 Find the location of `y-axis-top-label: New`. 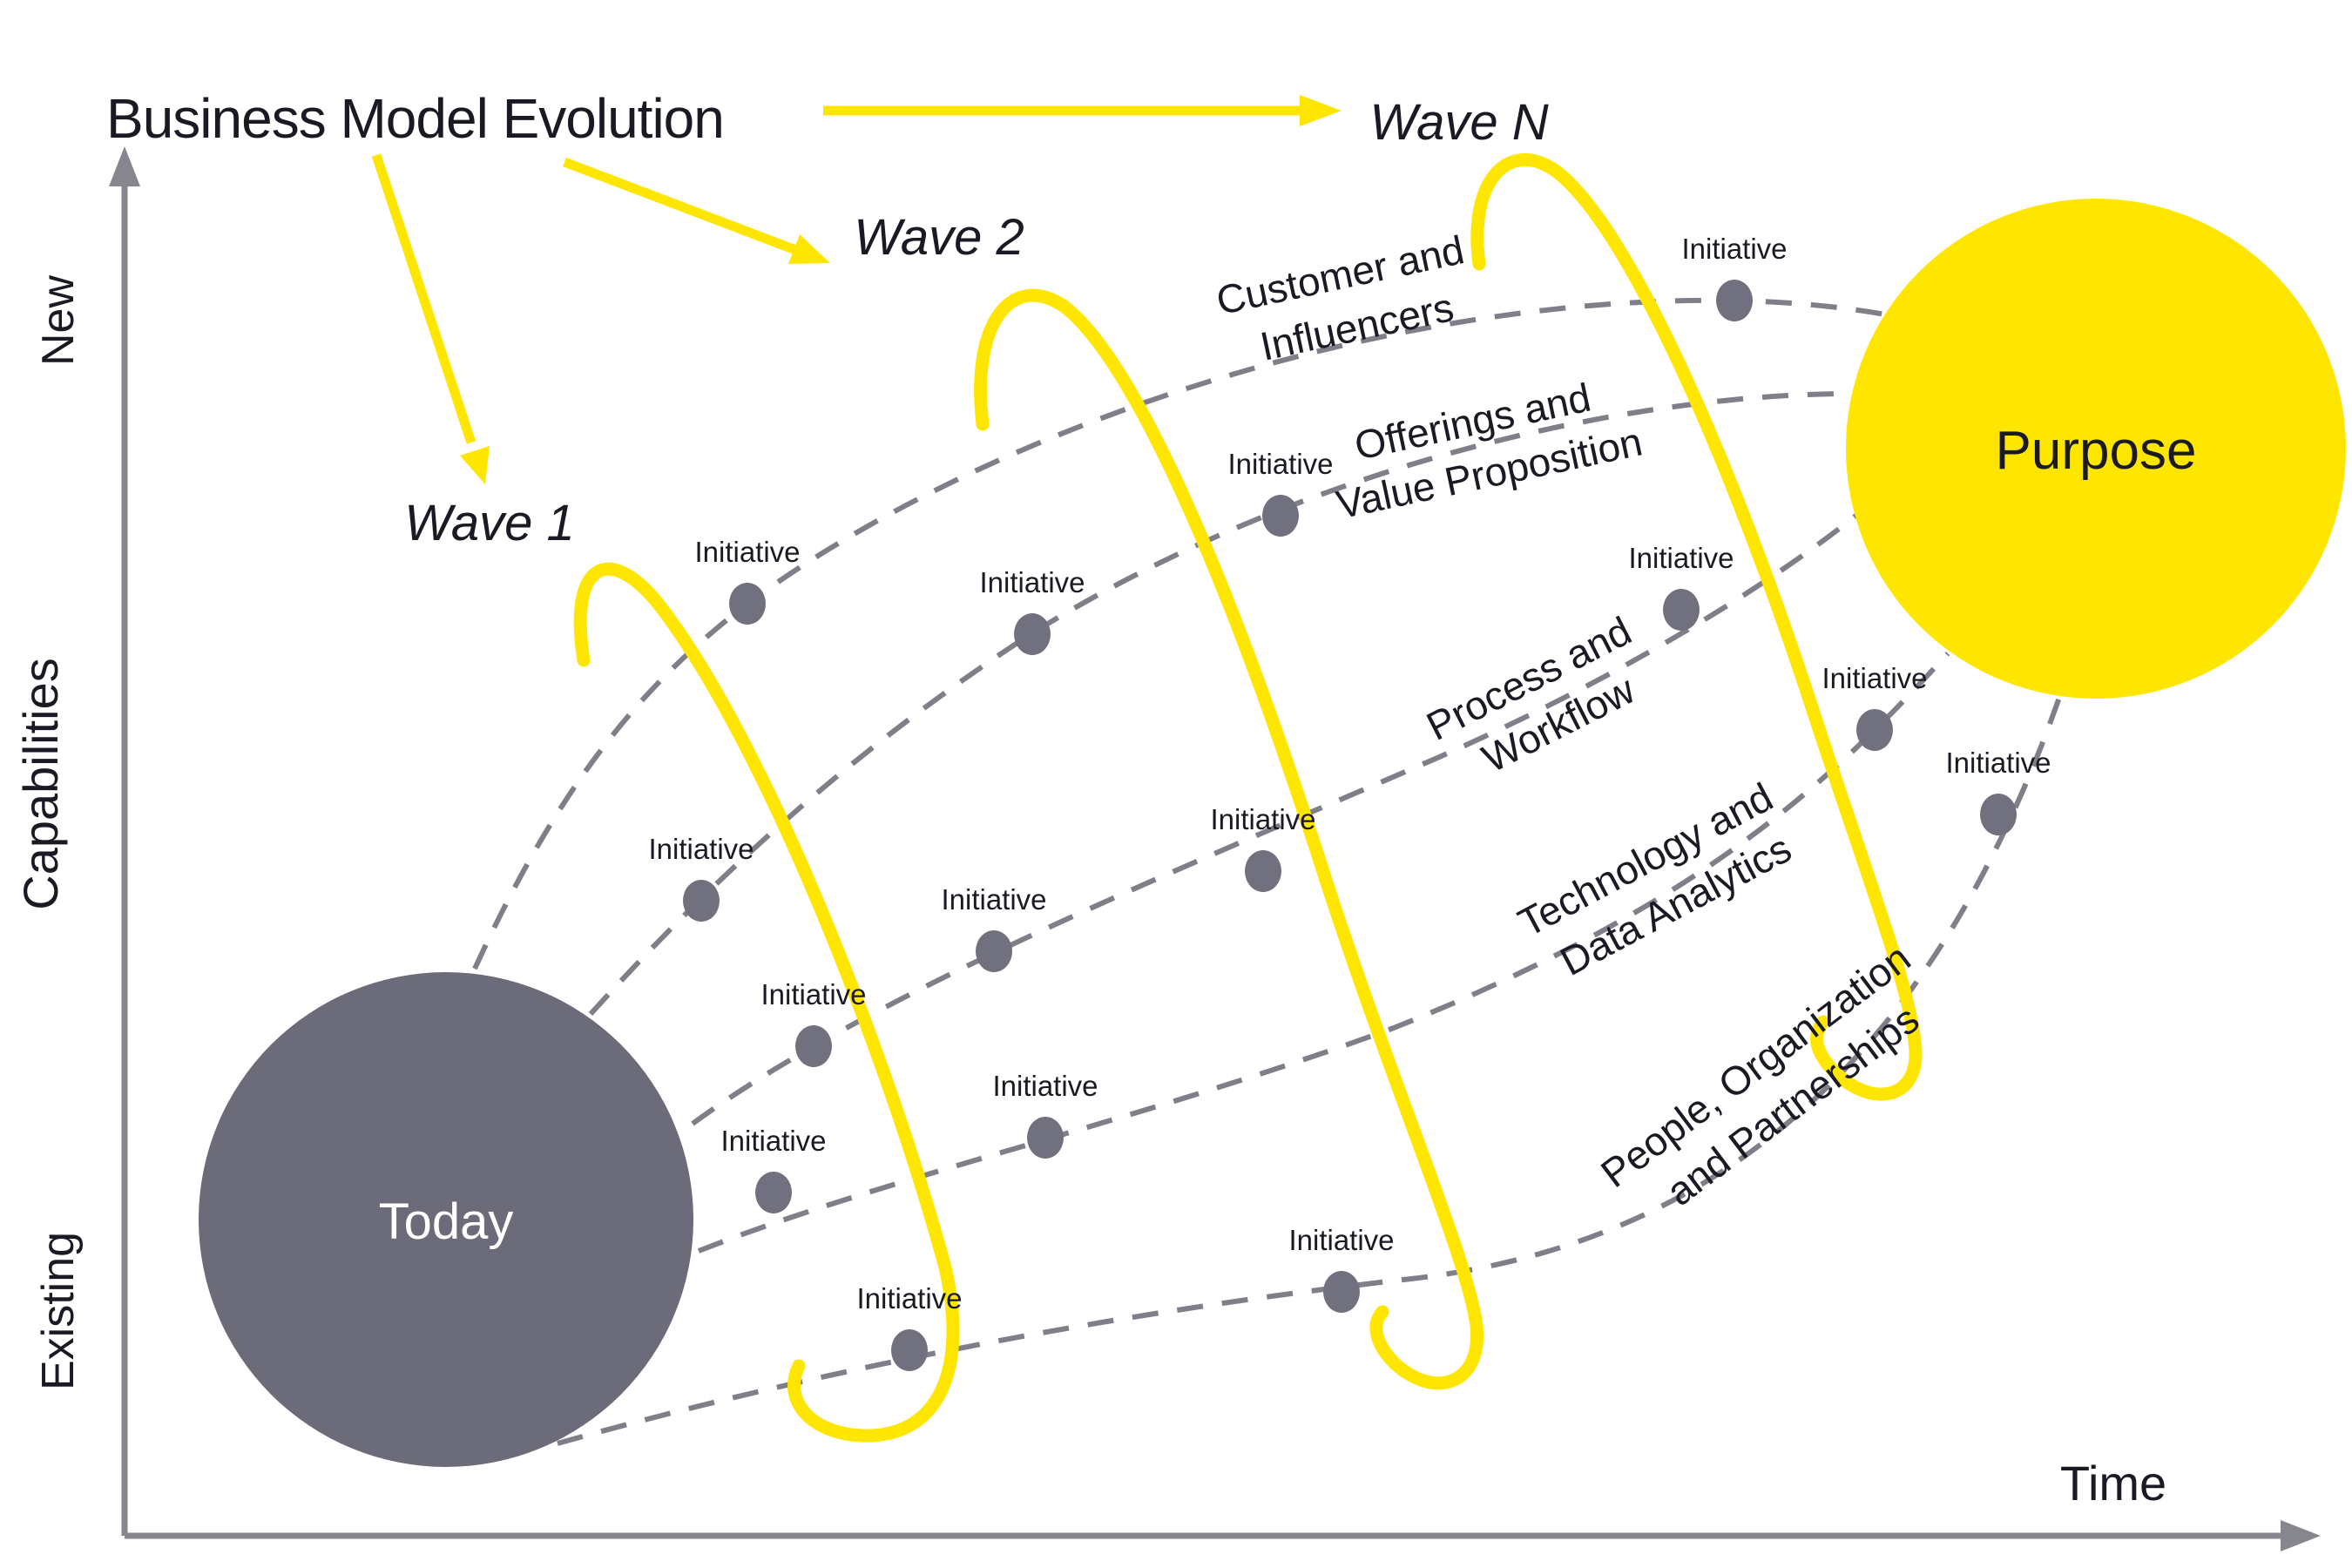

y-axis-top-label: New is located at coordinates (58, 320).